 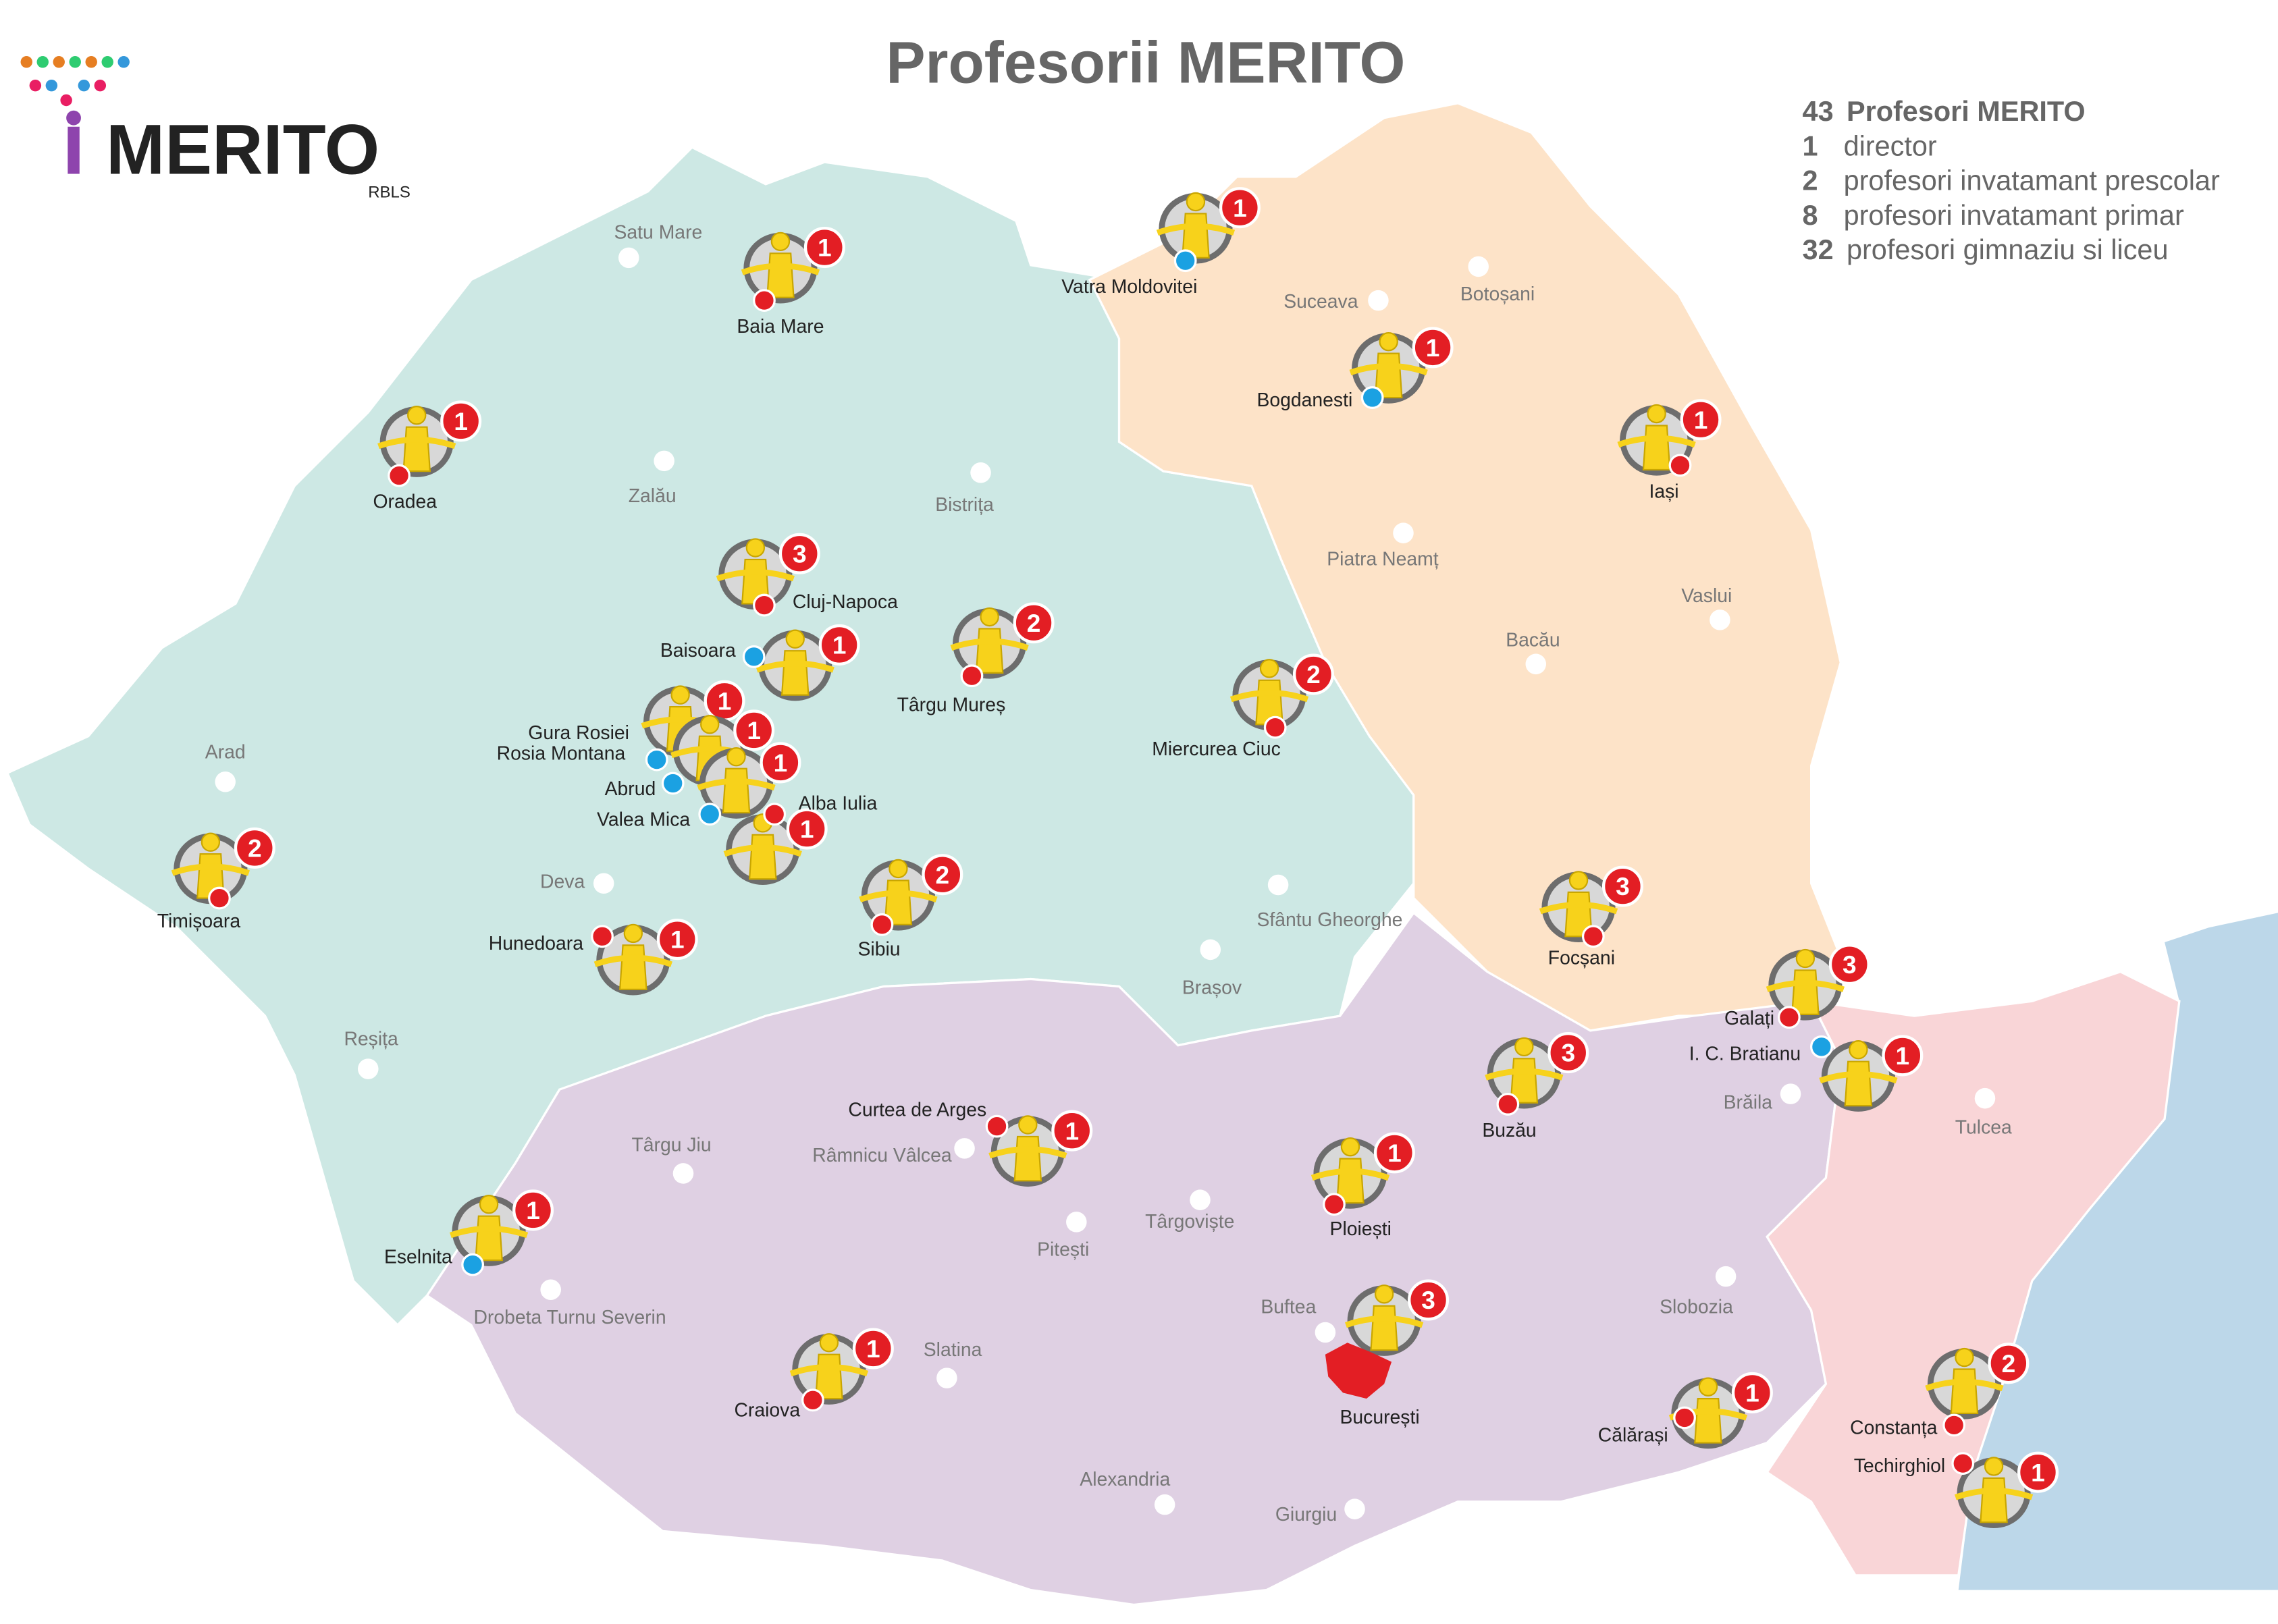 I want to click on marker-label: Oradea, so click(x=405, y=502).